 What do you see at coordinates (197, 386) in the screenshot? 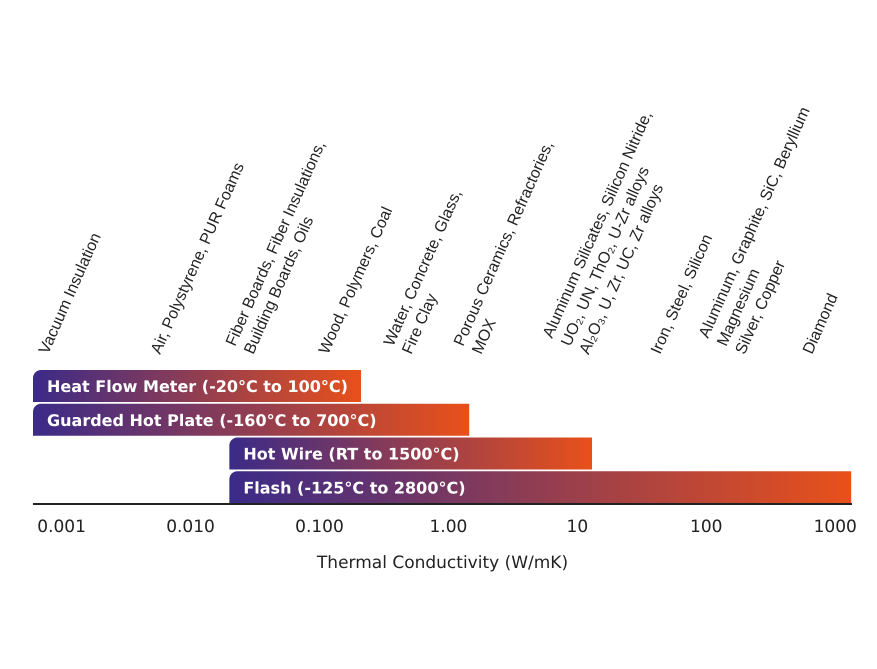
I see `y-tick-label: Heat Flow Meter (-20°C to 100°C)` at bounding box center [197, 386].